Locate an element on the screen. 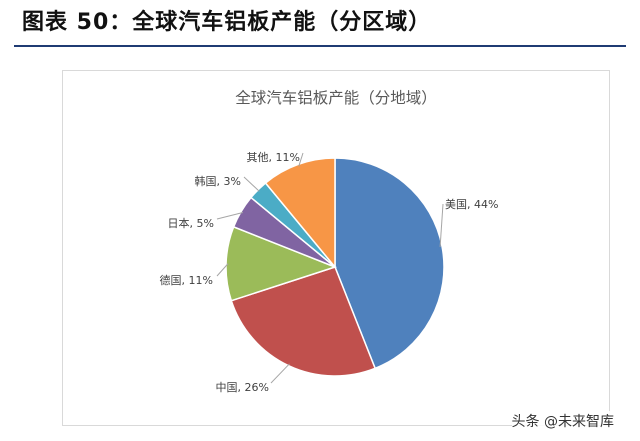 The image size is (640, 441). pie-label-2: 中国, 26% is located at coordinates (242, 387).